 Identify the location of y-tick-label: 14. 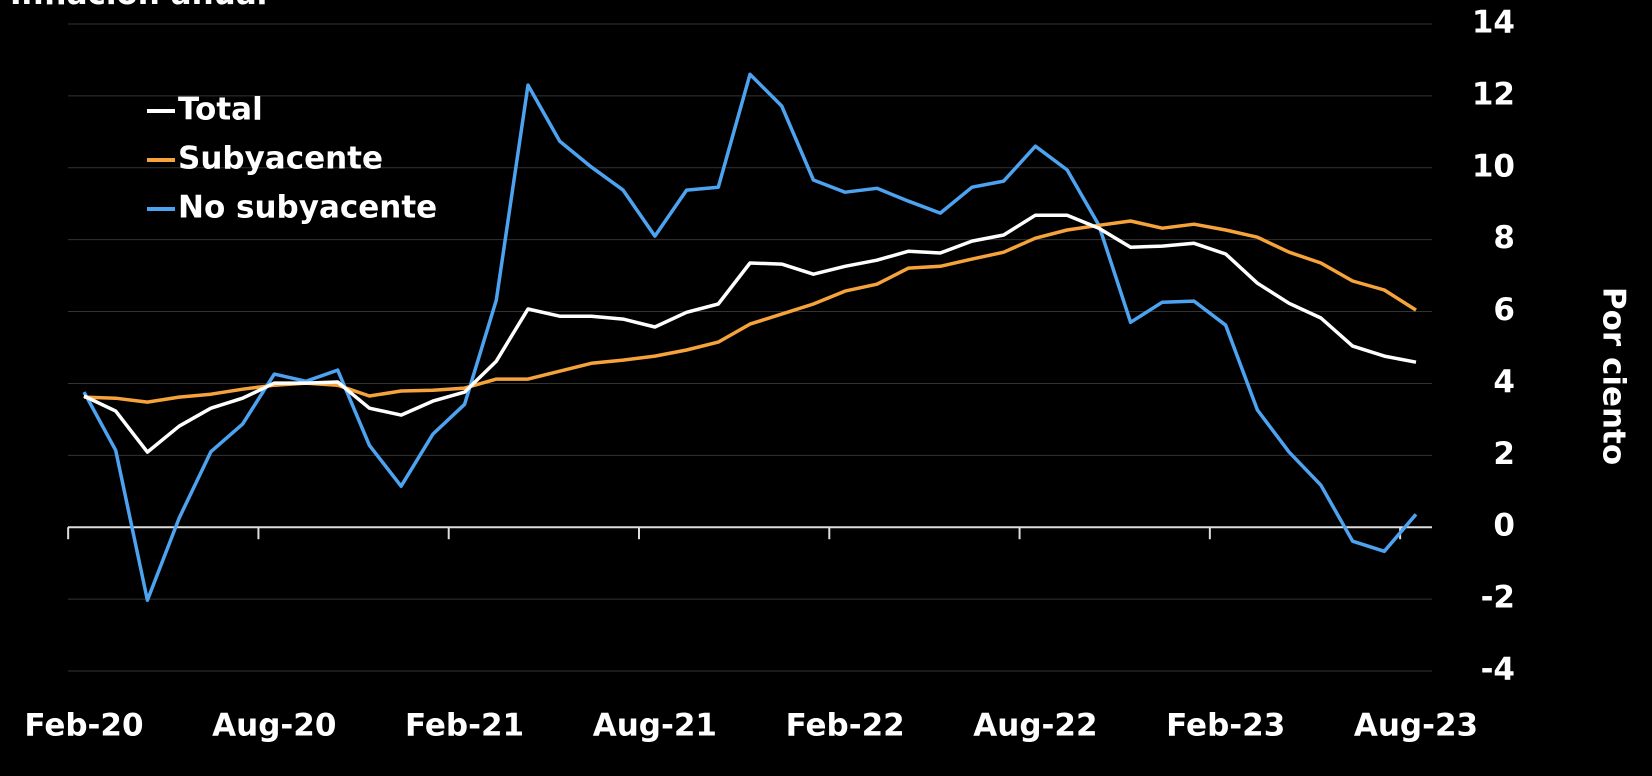
(1493, 23).